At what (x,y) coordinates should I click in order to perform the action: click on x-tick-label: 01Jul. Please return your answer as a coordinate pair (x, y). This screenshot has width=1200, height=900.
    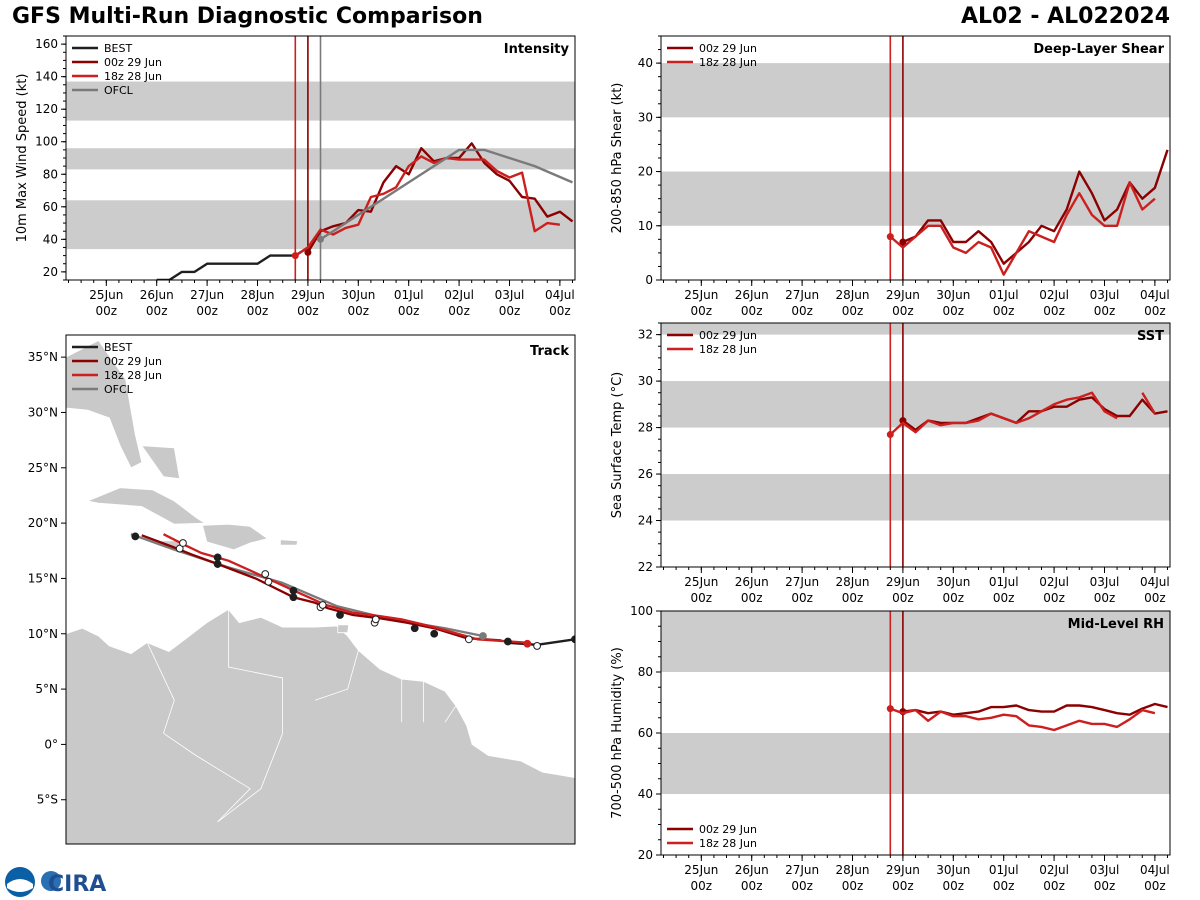
    Looking at the image, I should click on (1004, 582).